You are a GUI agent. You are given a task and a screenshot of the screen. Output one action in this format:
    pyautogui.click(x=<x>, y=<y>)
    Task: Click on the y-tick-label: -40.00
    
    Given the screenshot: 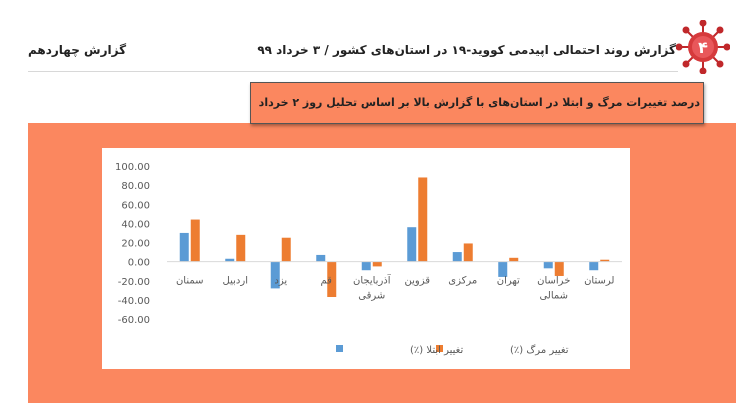 What is the action you would take?
    pyautogui.click(x=134, y=301)
    